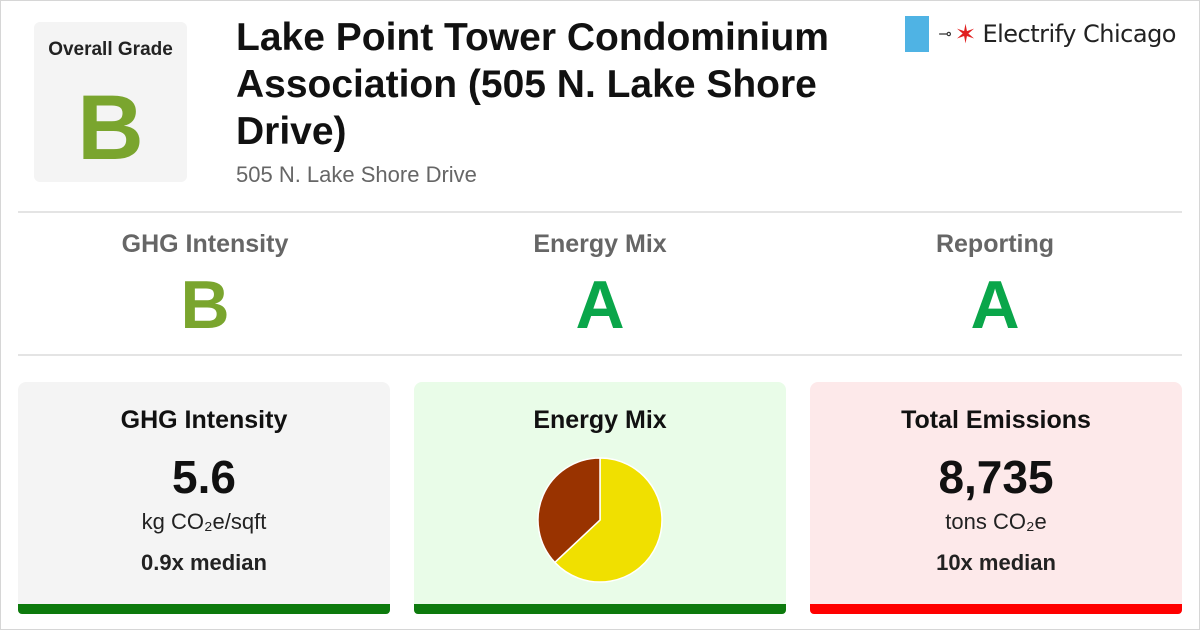  Describe the element at coordinates (204, 477) in the screenshot. I see `ghg-intensity-value: 5.6` at that location.